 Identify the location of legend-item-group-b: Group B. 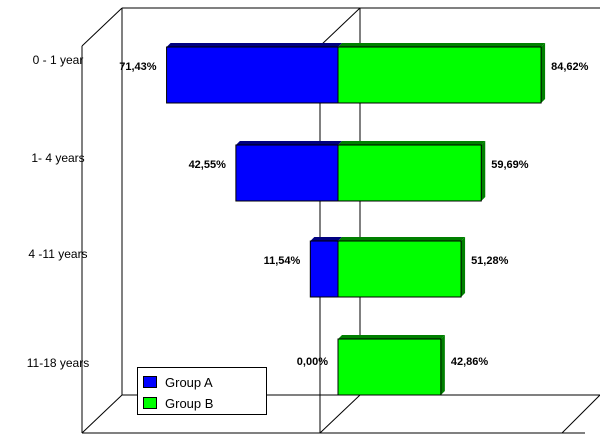
(178, 403).